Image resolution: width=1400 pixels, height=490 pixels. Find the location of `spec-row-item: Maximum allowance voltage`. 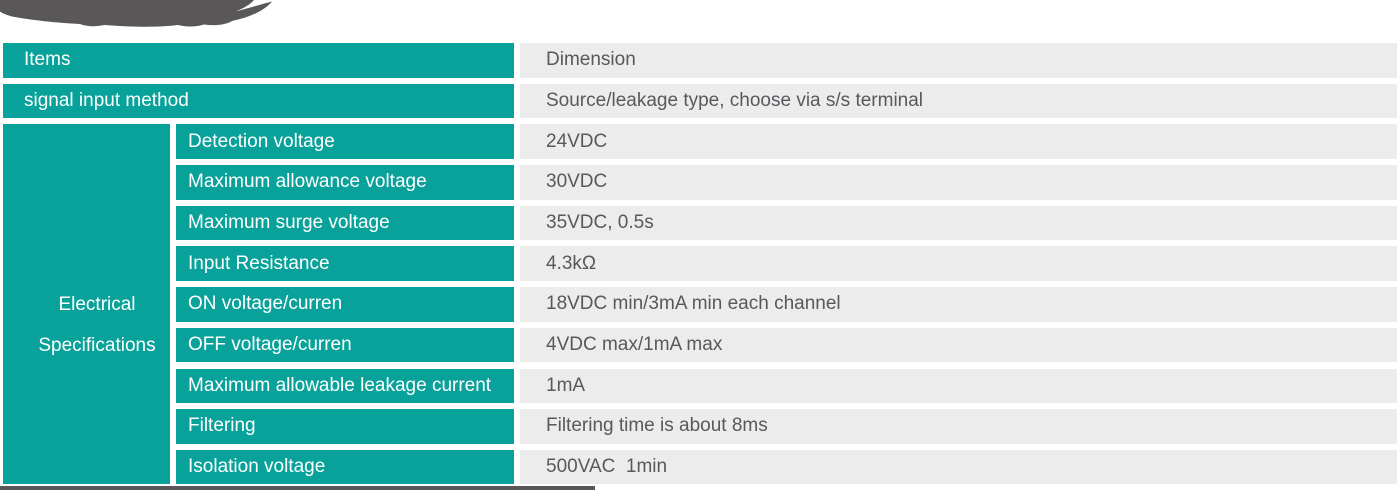

spec-row-item: Maximum allowance voltage is located at coordinates (345, 182).